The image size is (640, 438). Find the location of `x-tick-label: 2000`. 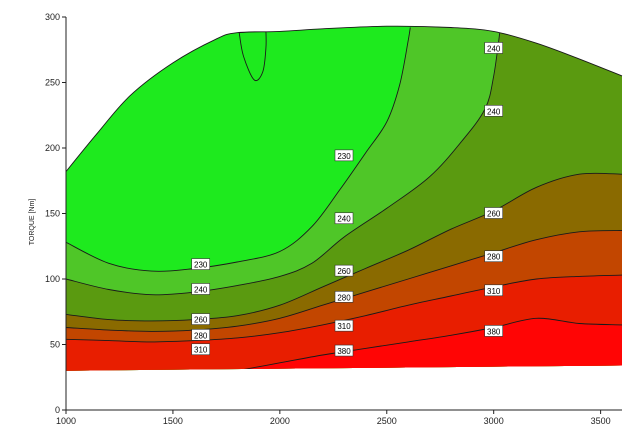

x-tick-label: 2000 is located at coordinates (280, 421).